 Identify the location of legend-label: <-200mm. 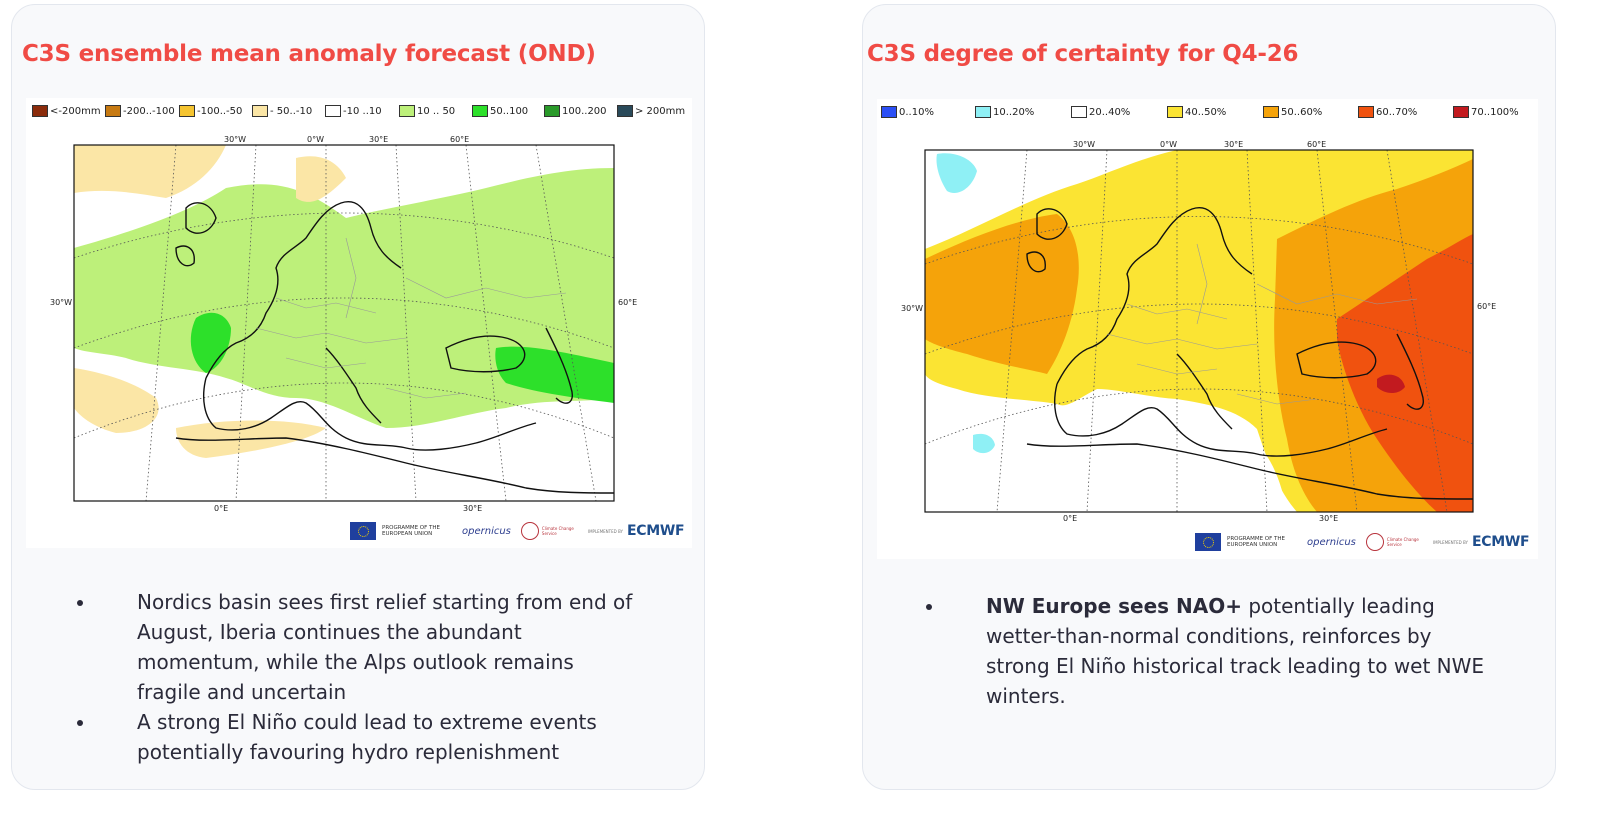
(75, 111).